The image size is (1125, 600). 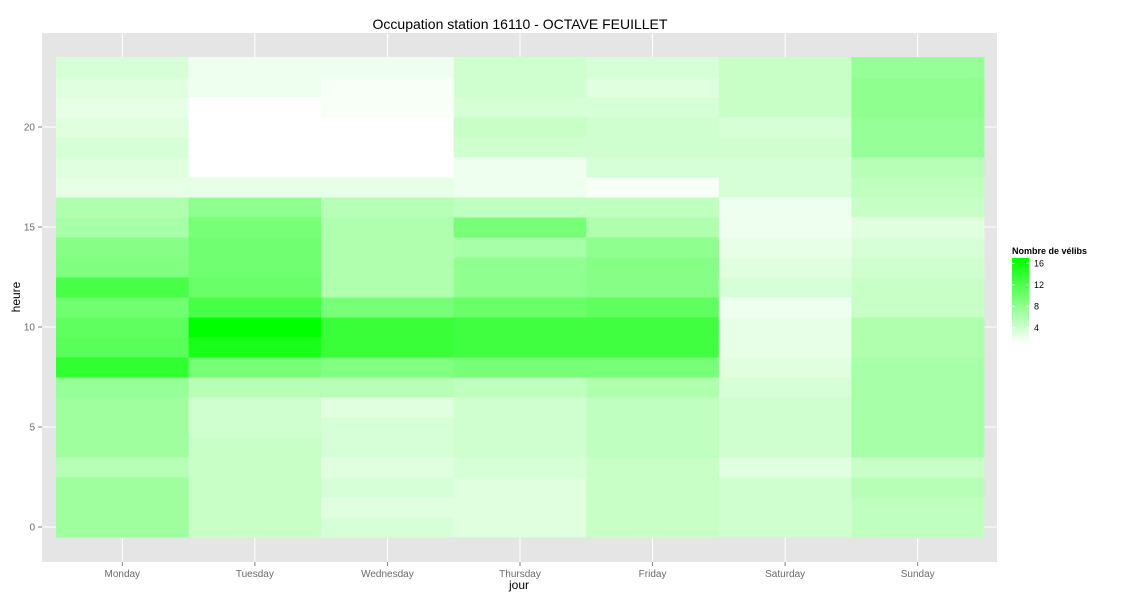 What do you see at coordinates (1039, 263) in the screenshot?
I see `legend-label: 16` at bounding box center [1039, 263].